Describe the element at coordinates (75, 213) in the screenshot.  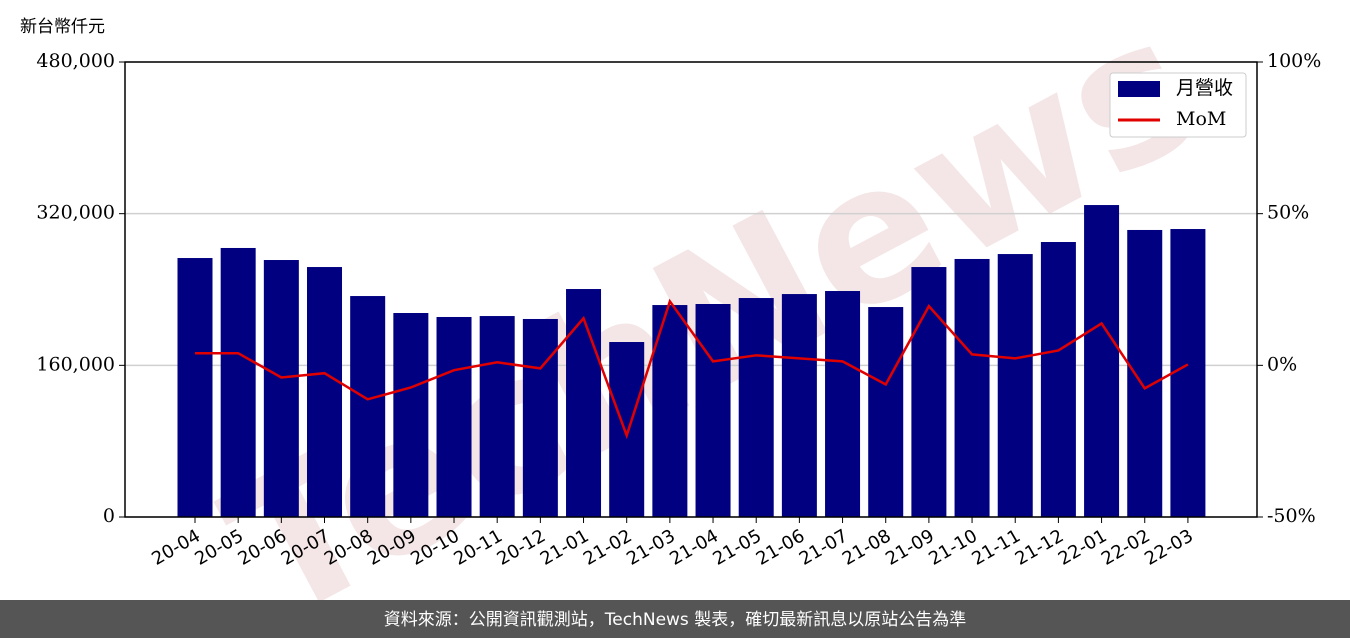
I see `y-tick-label: 320,000` at that location.